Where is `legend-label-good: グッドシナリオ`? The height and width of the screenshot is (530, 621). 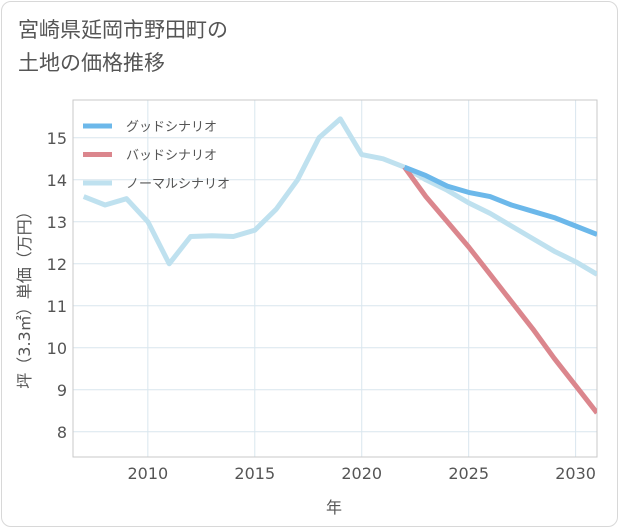
legend-label-good: グッドシナリオ is located at coordinates (171, 127).